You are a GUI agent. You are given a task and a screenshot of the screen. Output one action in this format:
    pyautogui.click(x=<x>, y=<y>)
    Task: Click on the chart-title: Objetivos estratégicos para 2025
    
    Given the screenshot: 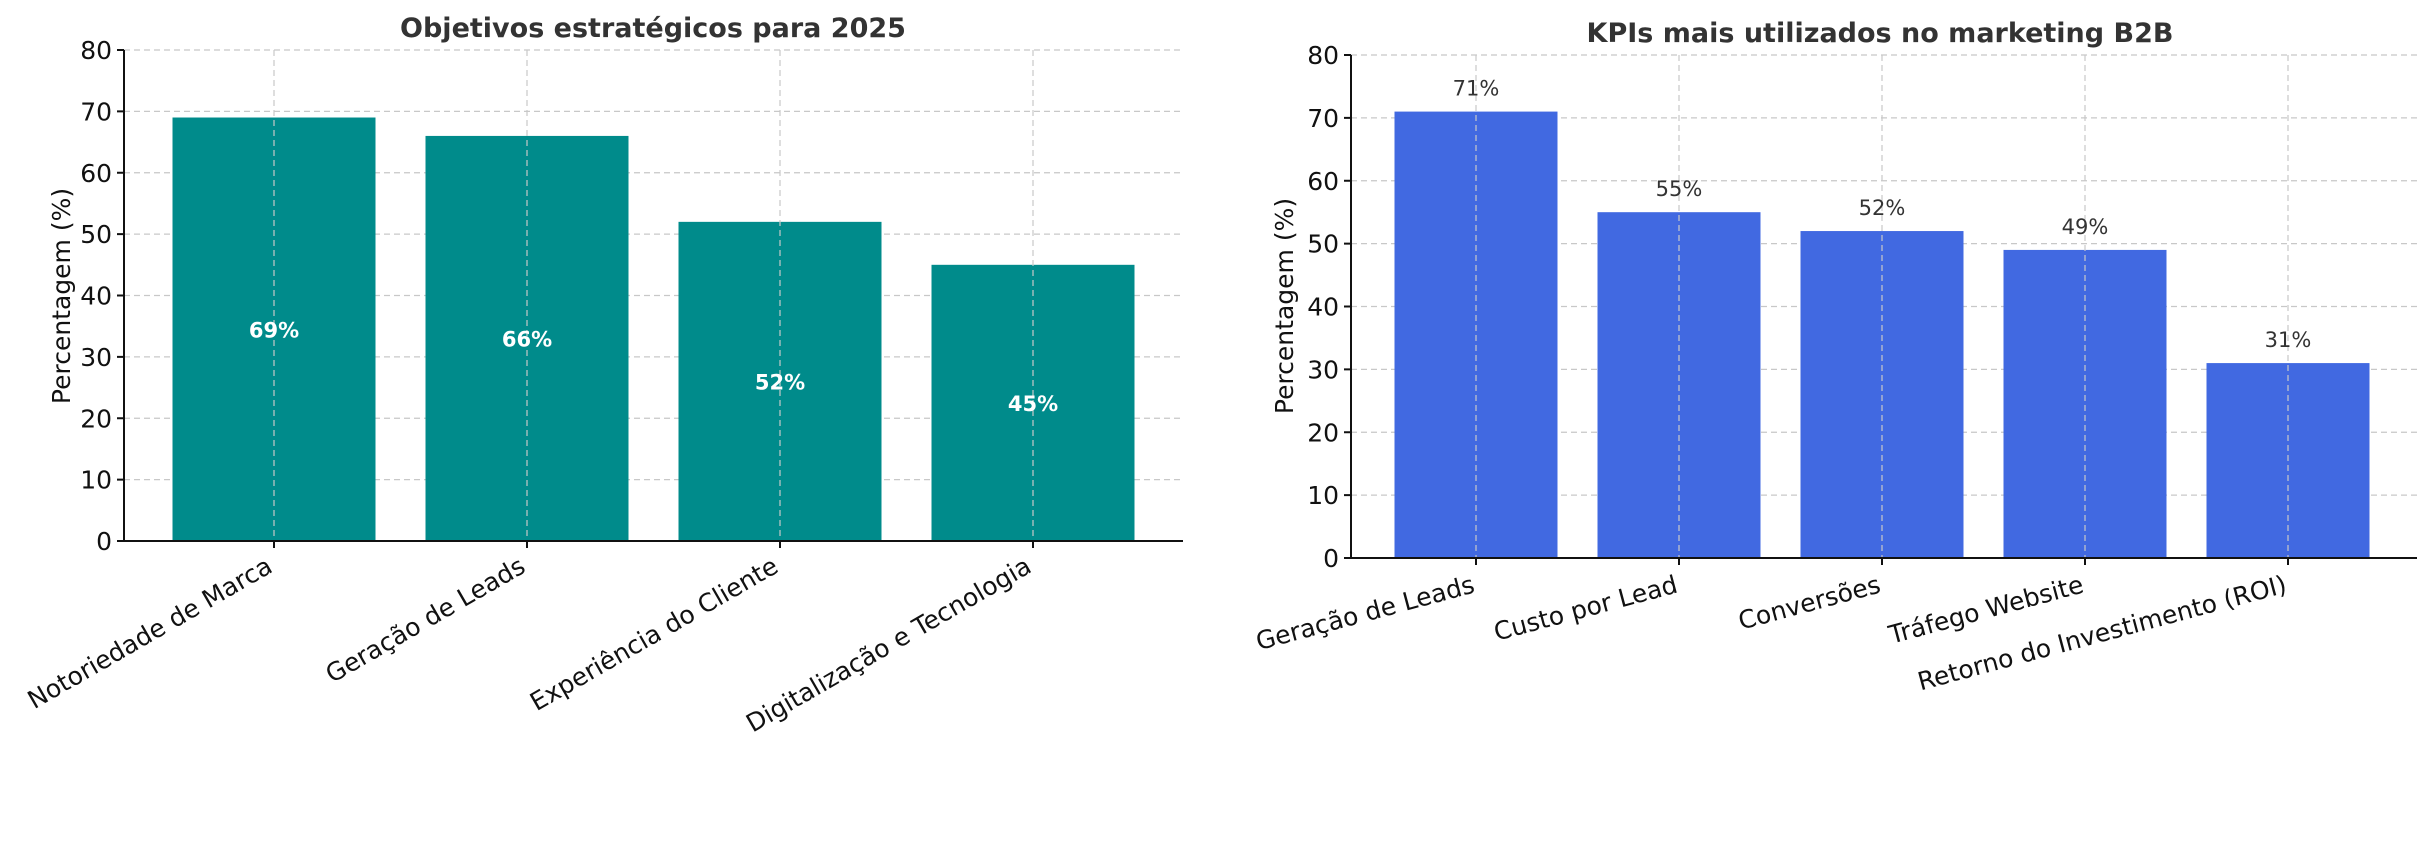 What is the action you would take?
    pyautogui.click(x=653, y=28)
    